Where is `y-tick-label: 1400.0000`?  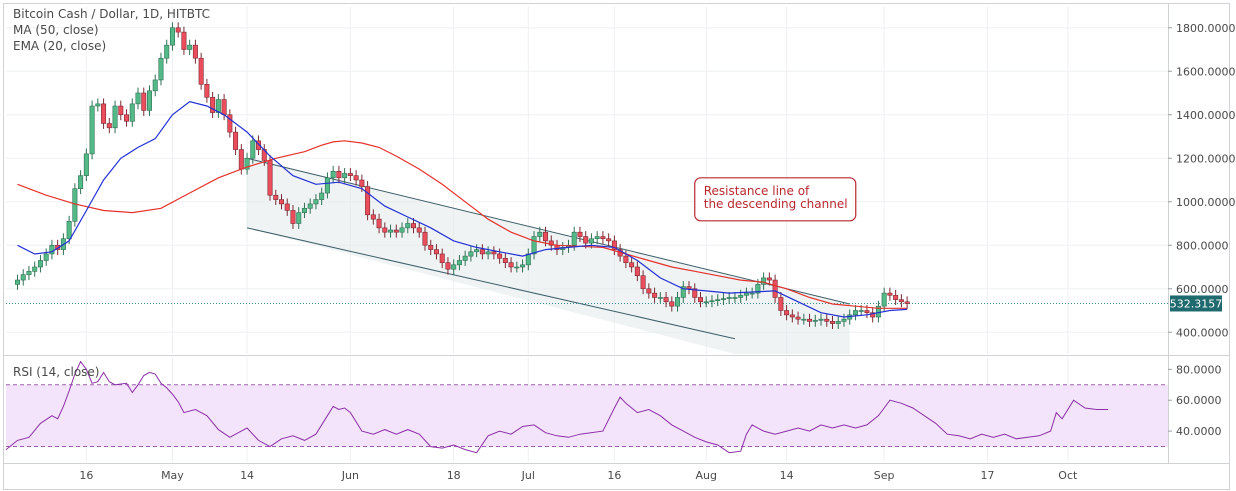
y-tick-label: 1400.0000 is located at coordinates (1206, 115).